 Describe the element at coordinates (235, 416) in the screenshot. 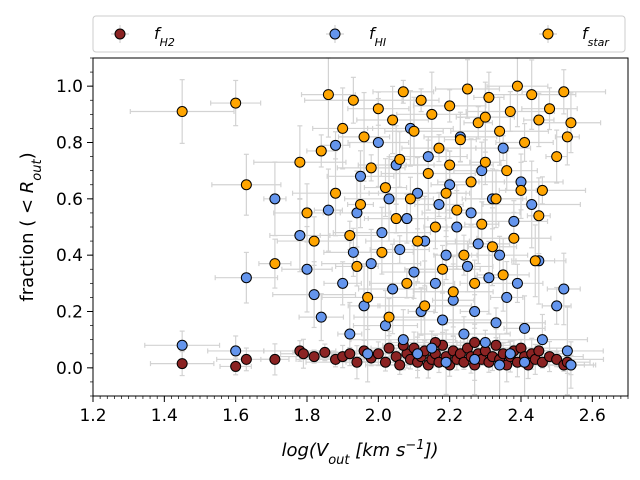

I see `x-tick-label: 1.6` at that location.